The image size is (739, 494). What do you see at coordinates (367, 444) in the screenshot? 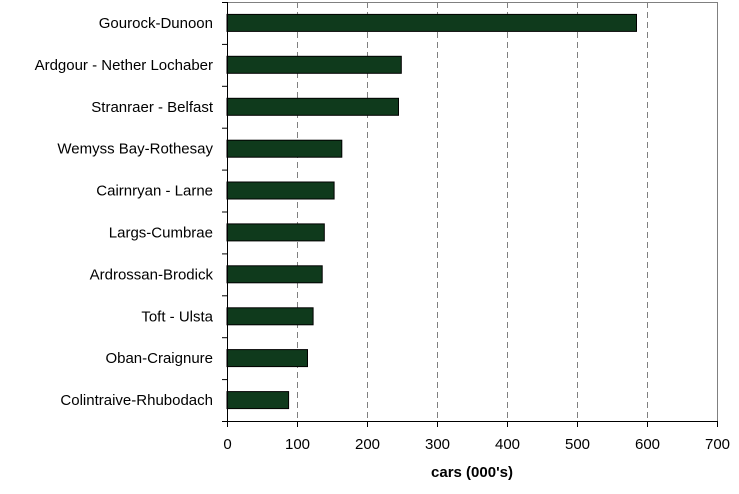
I see `x-tick-label-200: 200` at bounding box center [367, 444].